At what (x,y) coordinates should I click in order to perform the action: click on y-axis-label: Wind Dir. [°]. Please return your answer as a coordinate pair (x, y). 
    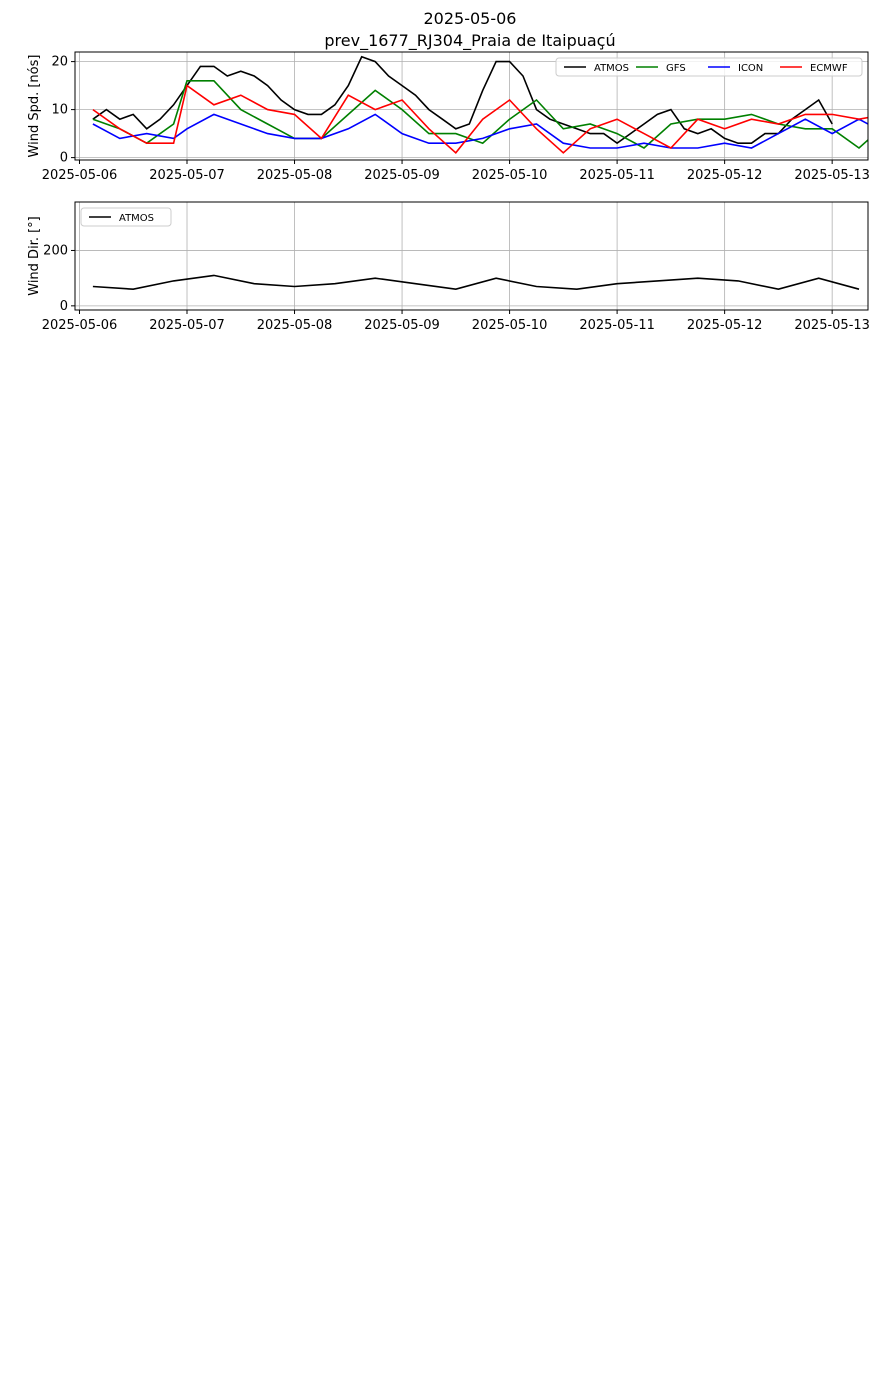
    Looking at the image, I should click on (34, 256).